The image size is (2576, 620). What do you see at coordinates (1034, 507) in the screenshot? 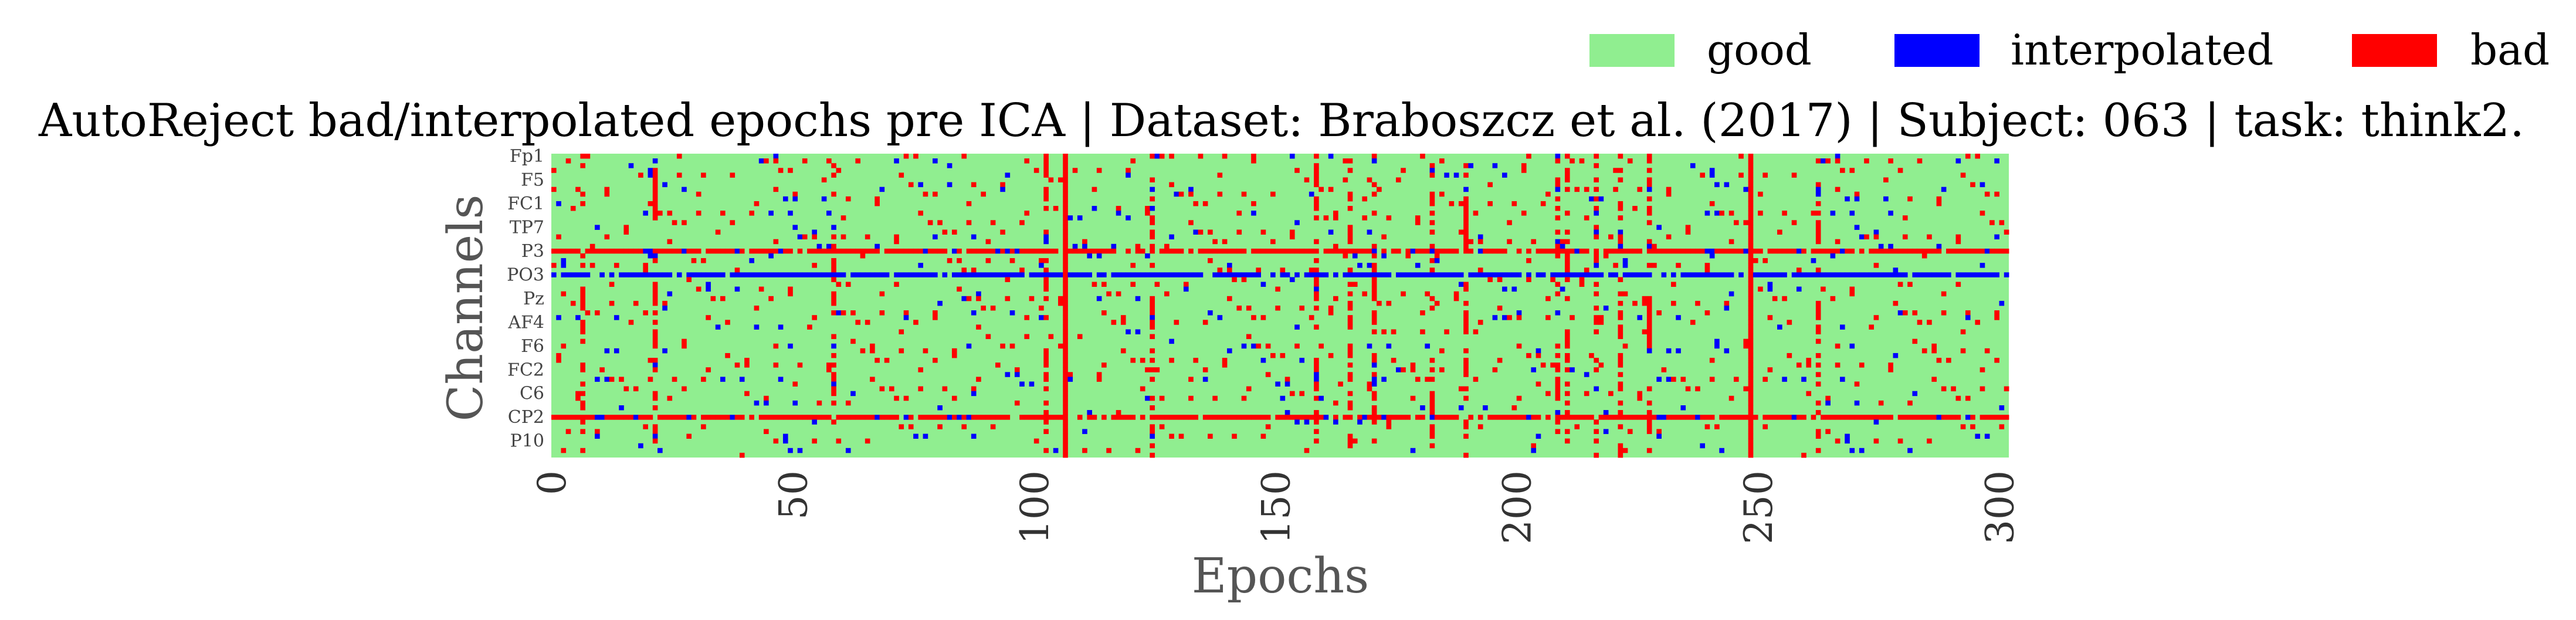
I see `x-tick-label: 100` at bounding box center [1034, 507].